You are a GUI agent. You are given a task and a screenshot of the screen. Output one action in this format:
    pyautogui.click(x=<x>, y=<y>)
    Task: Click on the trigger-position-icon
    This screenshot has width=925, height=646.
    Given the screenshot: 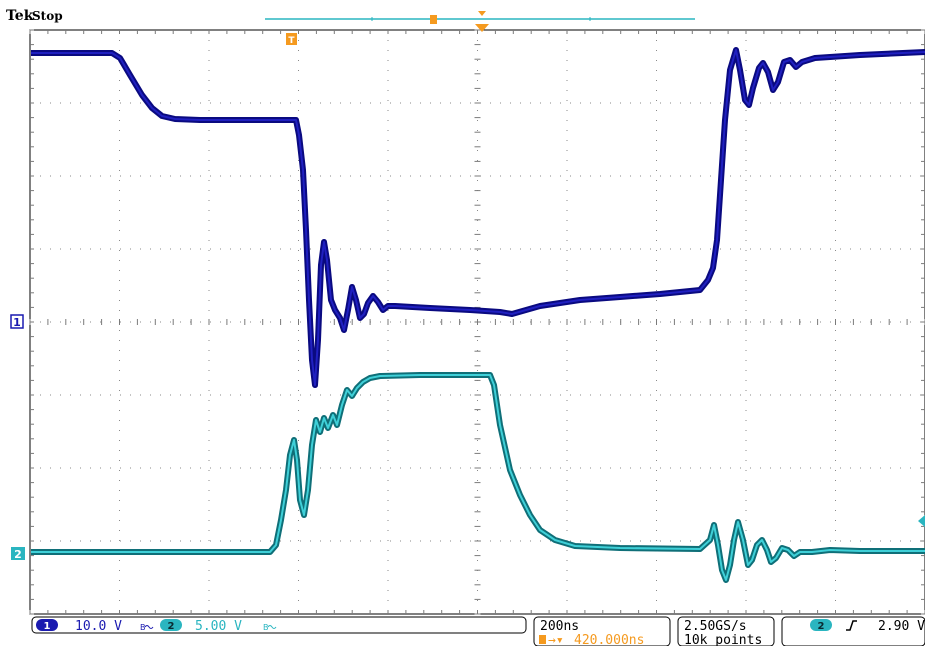 What is the action you would take?
    pyautogui.click(x=542, y=639)
    